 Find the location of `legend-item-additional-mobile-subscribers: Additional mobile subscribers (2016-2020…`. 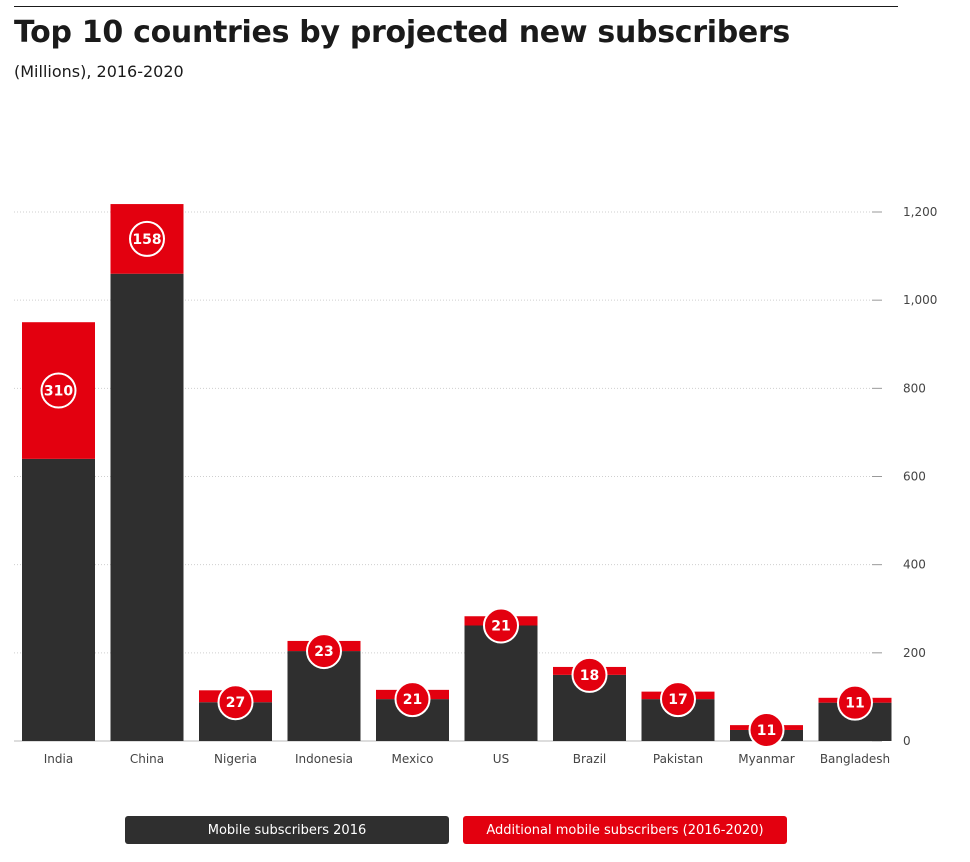

legend-item-additional-mobile-subscribers: Additional mobile subscribers (2016-2020… is located at coordinates (625, 830).